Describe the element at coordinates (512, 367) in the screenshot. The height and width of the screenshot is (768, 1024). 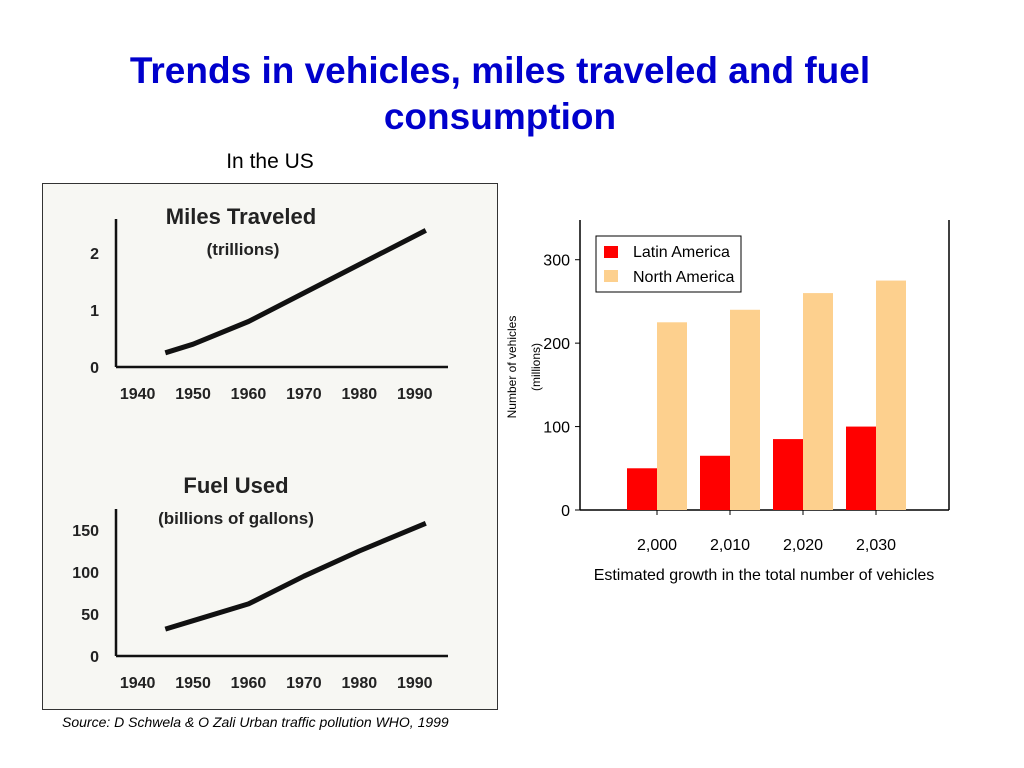
I see `growth-y-axis-label: Number of vehicles` at that location.